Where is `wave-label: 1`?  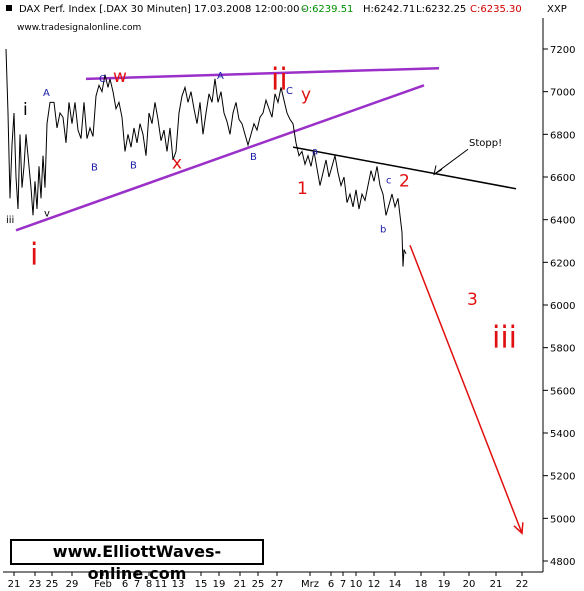
wave-label: 1 is located at coordinates (302, 189).